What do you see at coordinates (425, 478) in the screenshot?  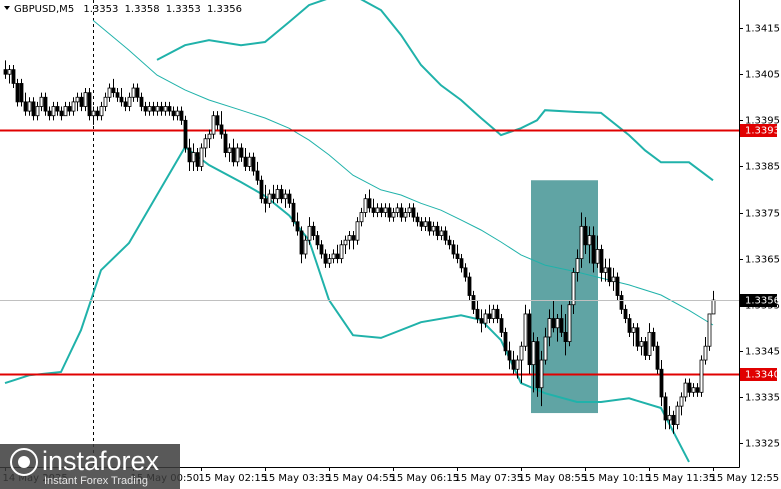 I see `x-tick-label: 15 May 06:15` at bounding box center [425, 478].